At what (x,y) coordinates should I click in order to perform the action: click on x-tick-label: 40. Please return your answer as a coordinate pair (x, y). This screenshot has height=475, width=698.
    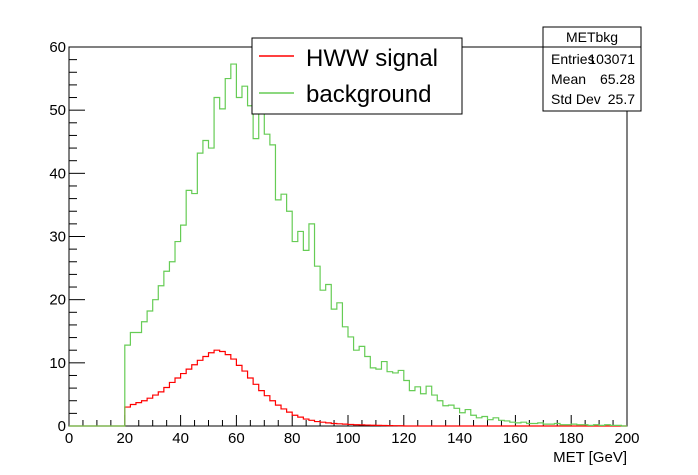
    Looking at the image, I should click on (180, 438).